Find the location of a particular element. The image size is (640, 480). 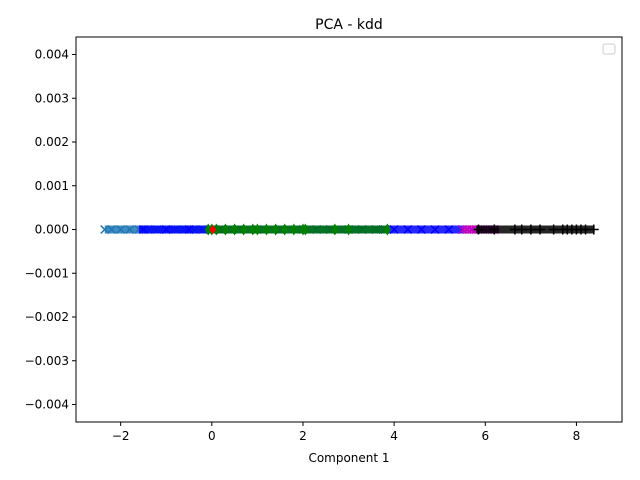

y-tick-label: 0.000 is located at coordinates (52, 230).